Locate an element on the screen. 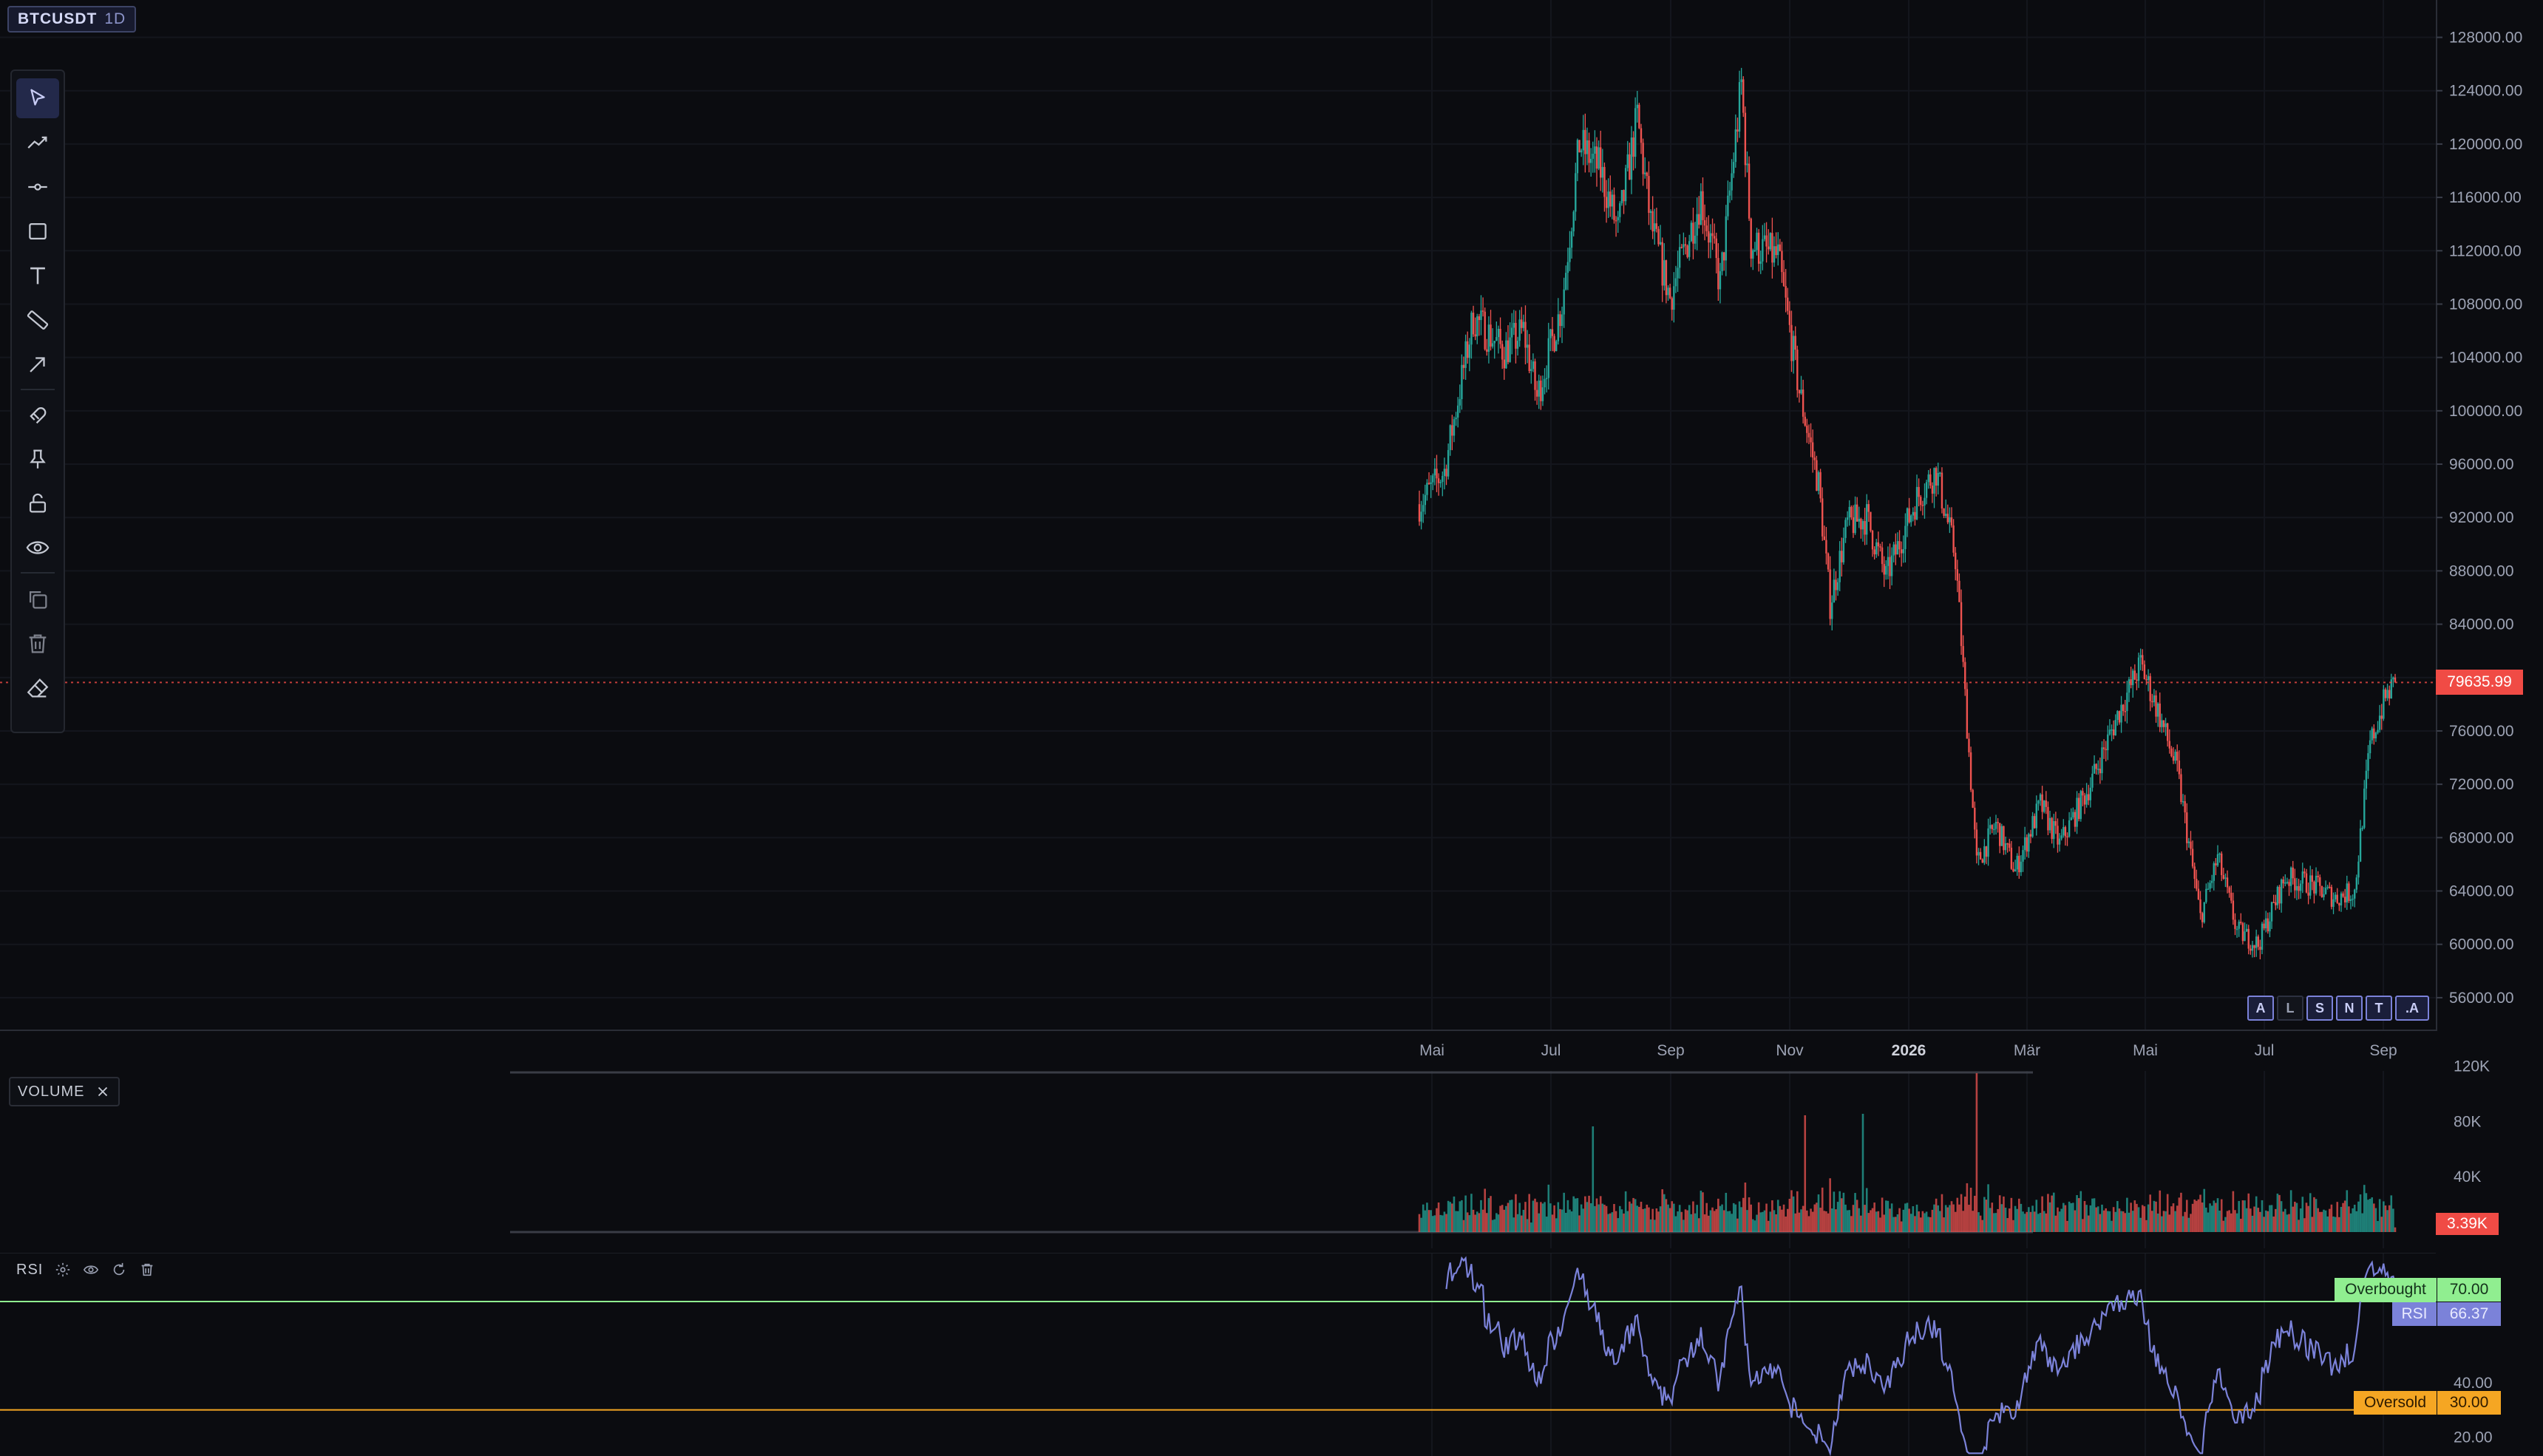 This screenshot has width=2543, height=1456. text-tool-button is located at coordinates (37, 276).